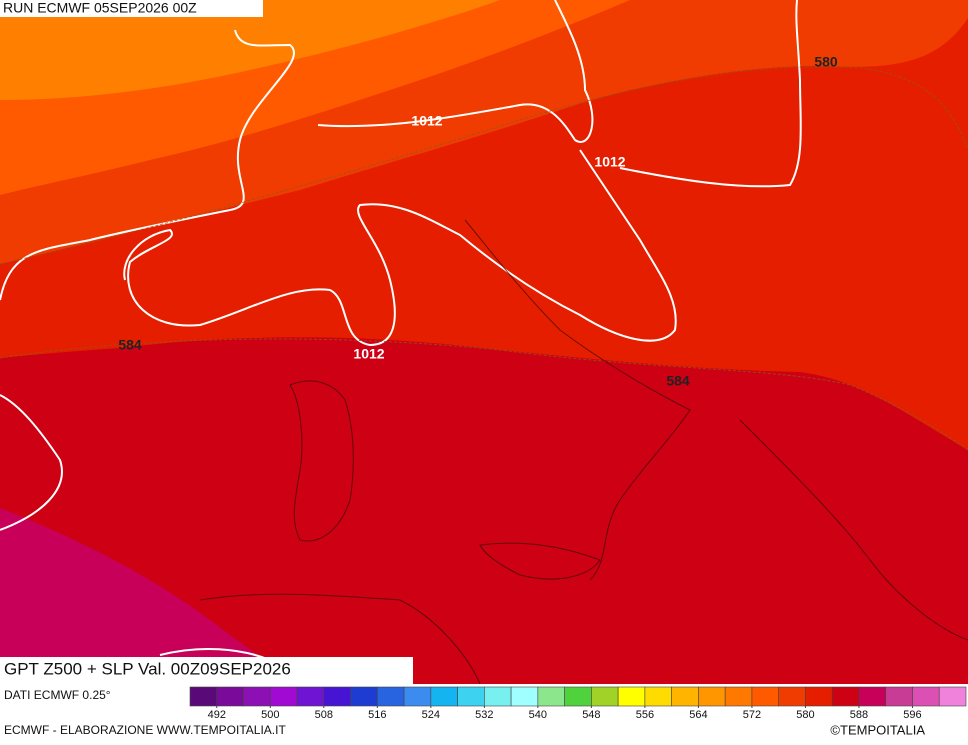 This screenshot has height=745, width=968. Describe the element at coordinates (826, 62) in the screenshot. I see `contour-label: 580` at that location.